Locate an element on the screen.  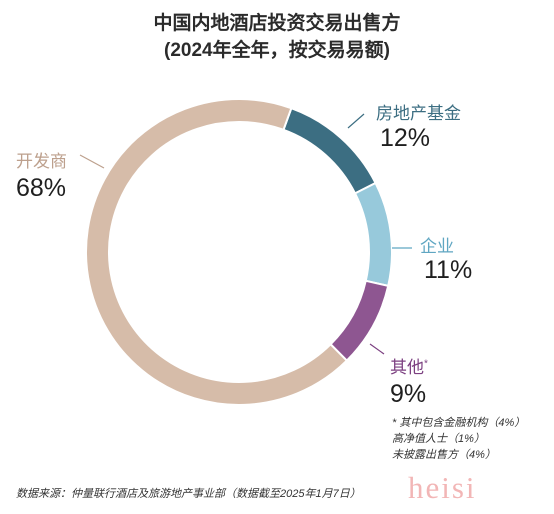
value-developer: 68% is located at coordinates (41, 188).